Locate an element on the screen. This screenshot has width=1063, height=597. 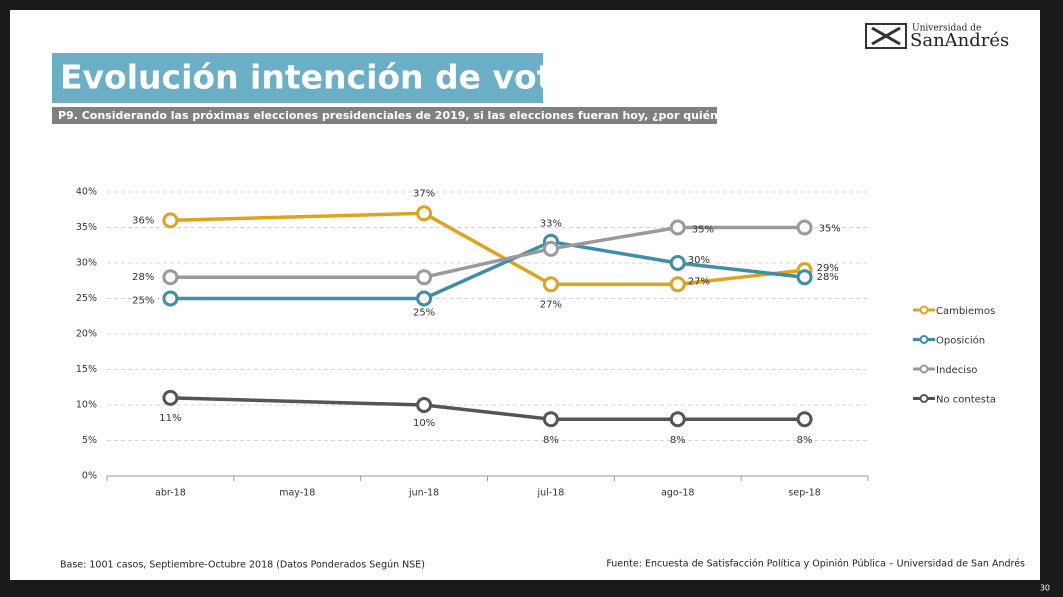
logo-line1: Universidad de is located at coordinates (946, 29).